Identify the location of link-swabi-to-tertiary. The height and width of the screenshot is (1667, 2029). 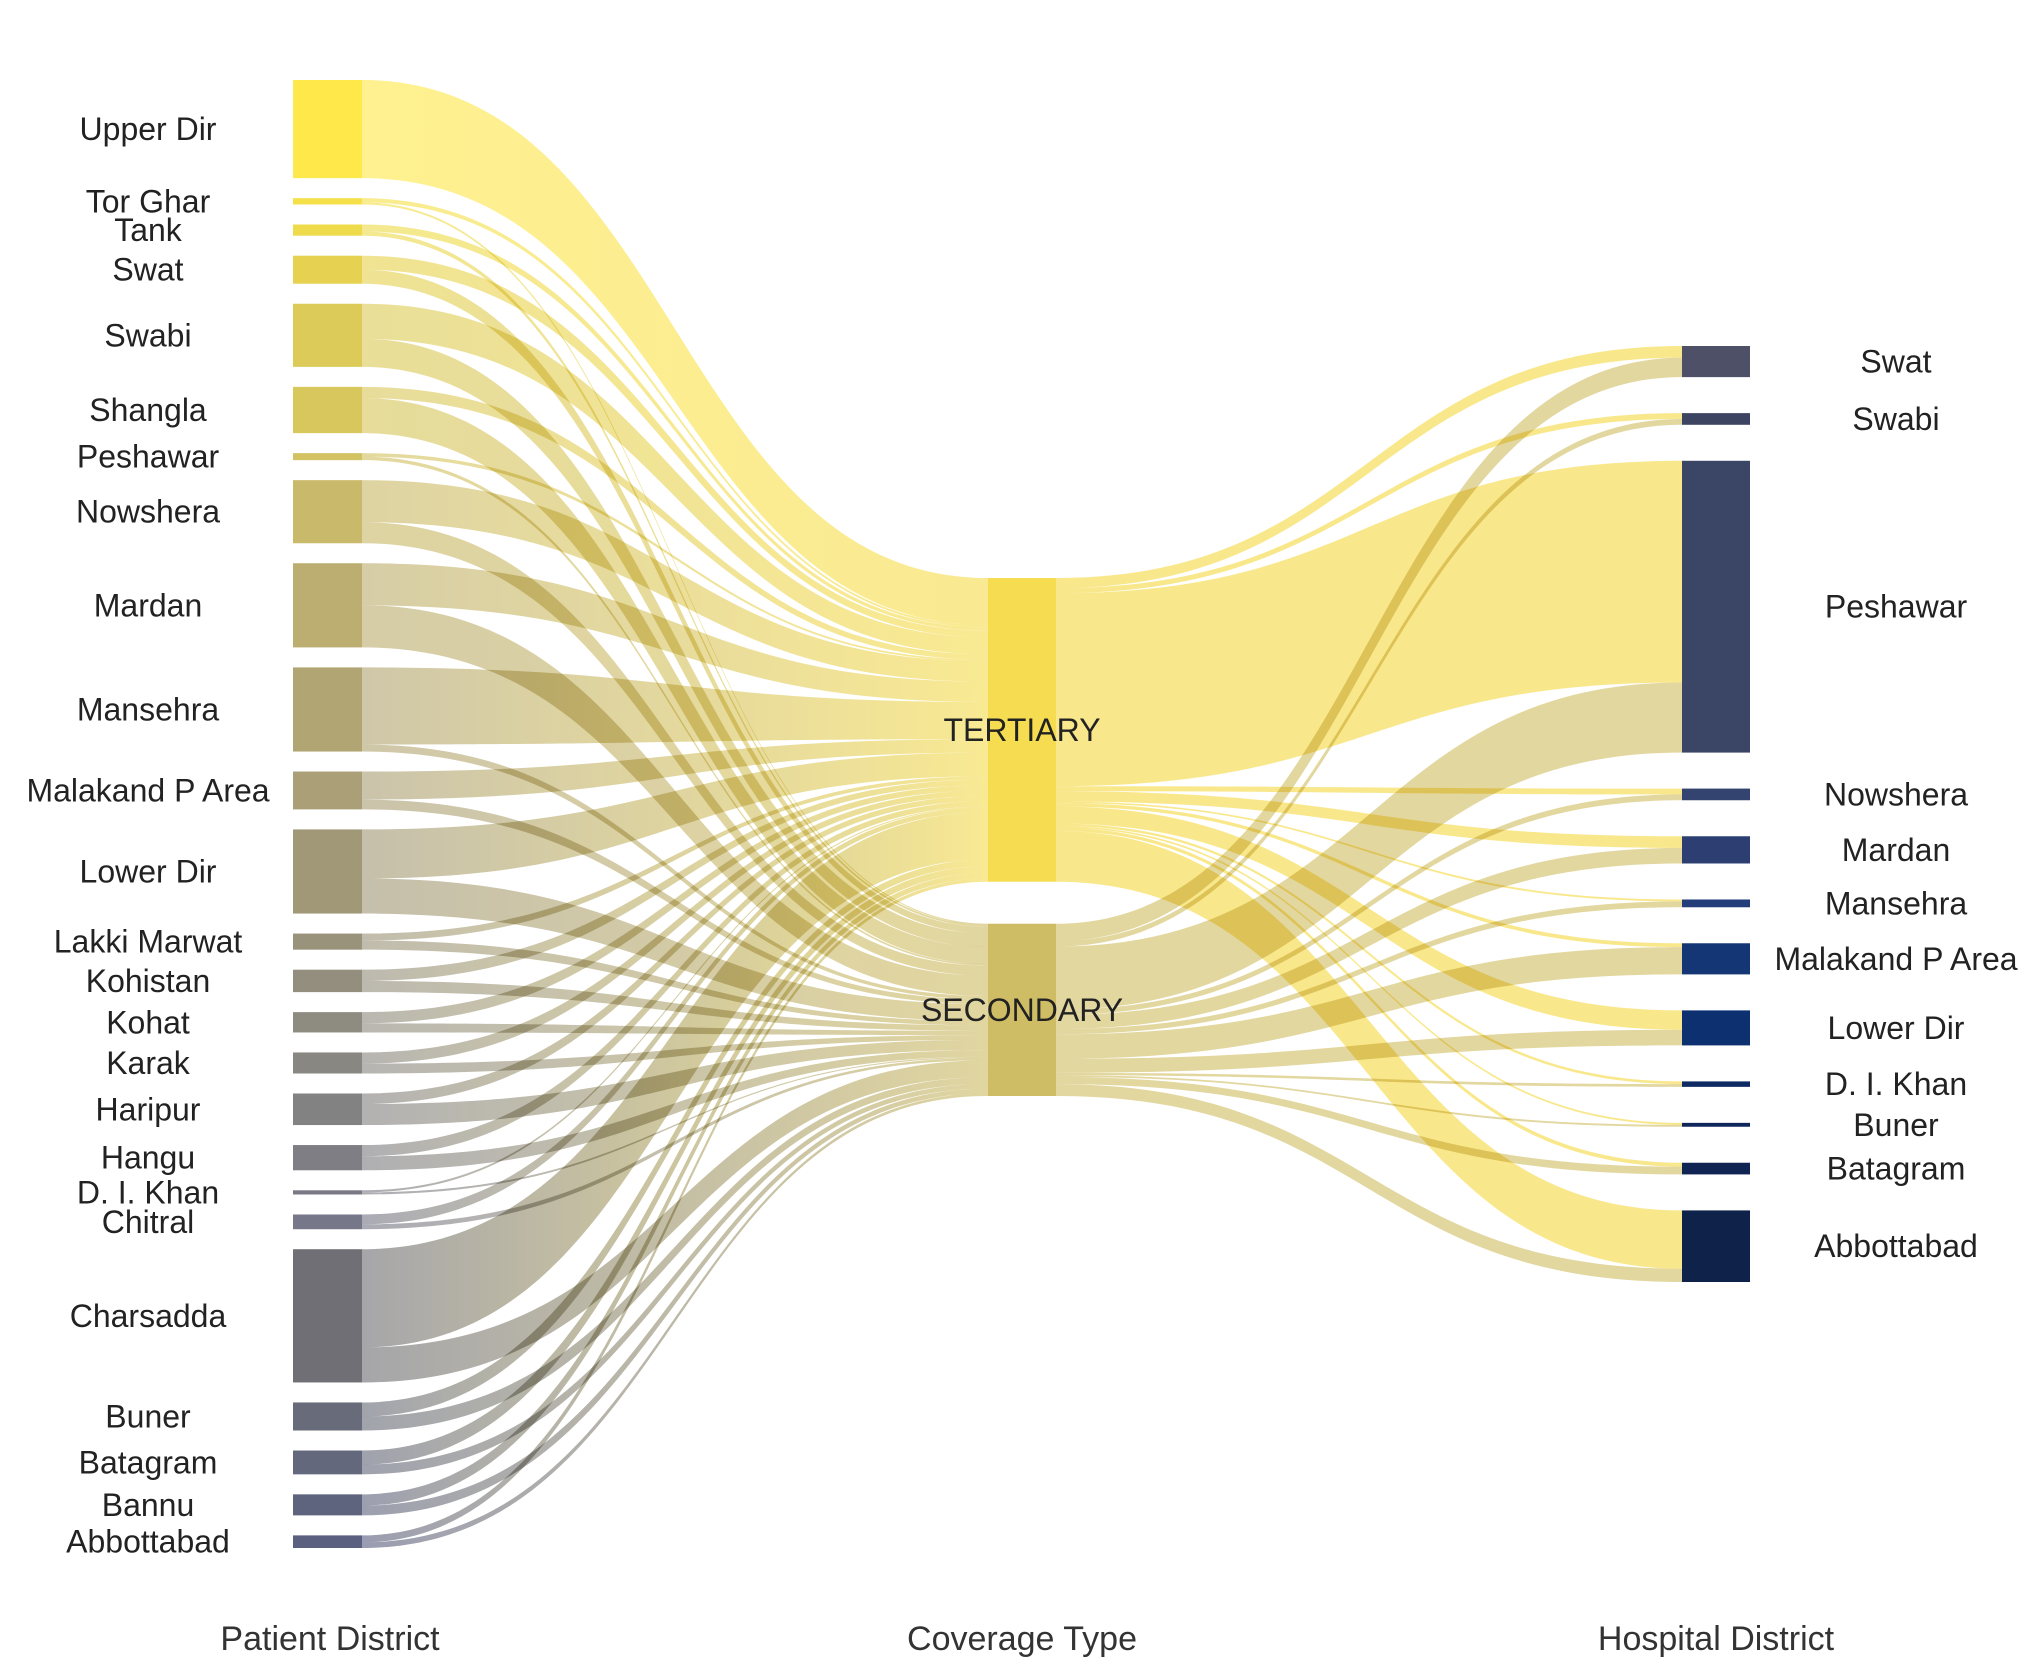
(675, 479).